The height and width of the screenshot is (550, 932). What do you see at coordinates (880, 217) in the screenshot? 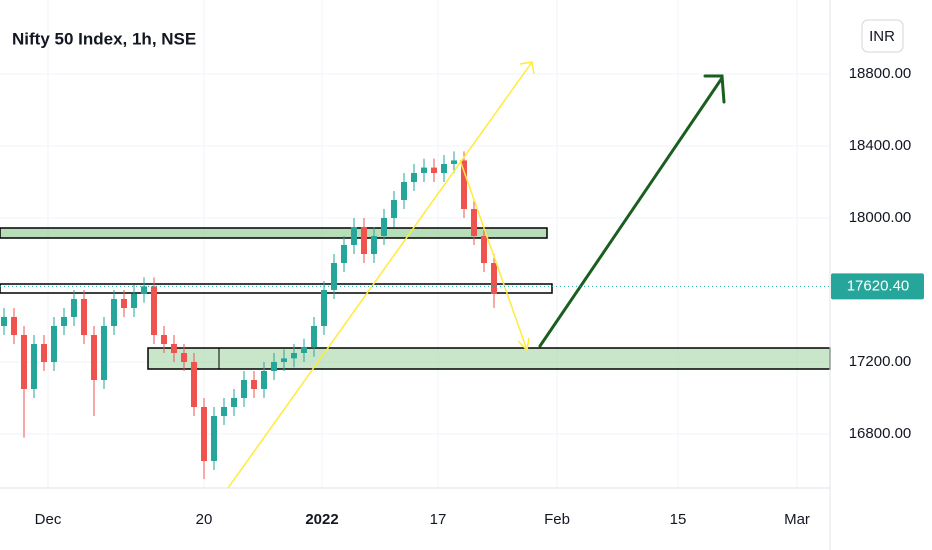
I see `y-tick-label: 18000.00` at bounding box center [880, 217].